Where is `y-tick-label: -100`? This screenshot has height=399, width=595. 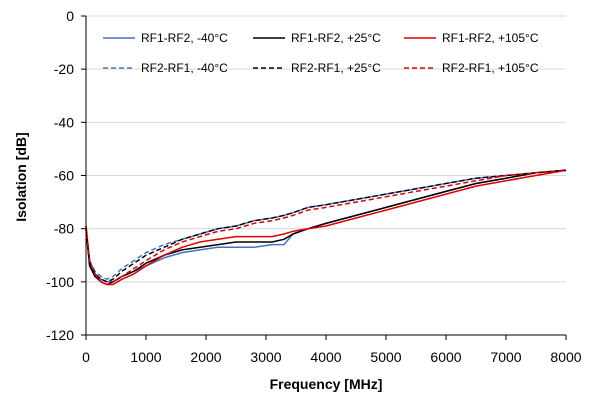
y-tick-label: -100 is located at coordinates (60, 282).